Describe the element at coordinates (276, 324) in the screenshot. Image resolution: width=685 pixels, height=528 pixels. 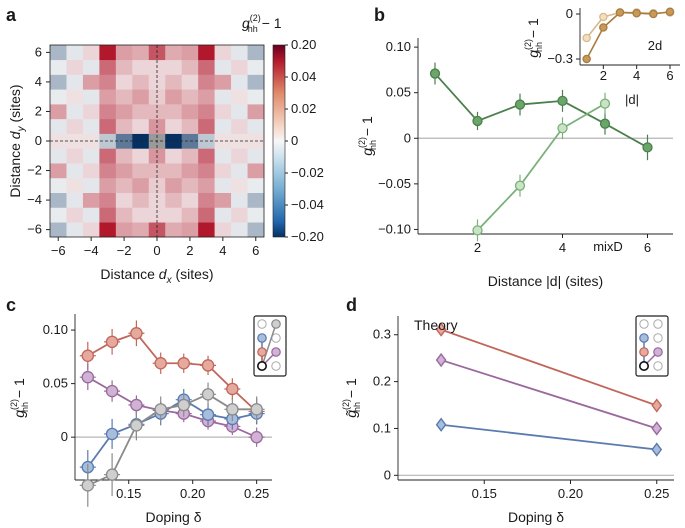
I see `legend-site-gray` at that location.